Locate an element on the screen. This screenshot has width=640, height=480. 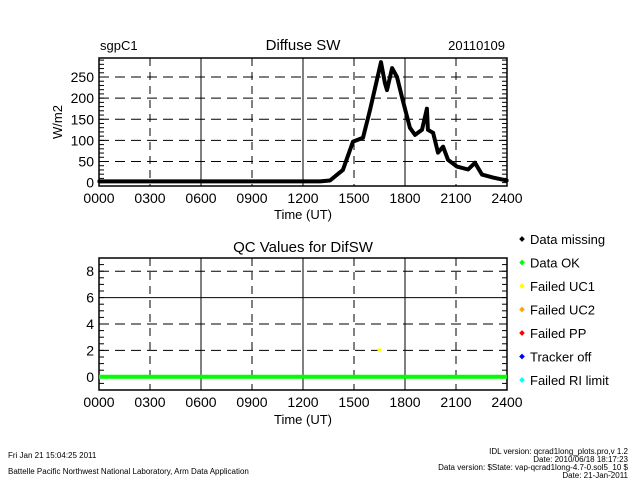
legend-label: Failed PP is located at coordinates (558, 333).